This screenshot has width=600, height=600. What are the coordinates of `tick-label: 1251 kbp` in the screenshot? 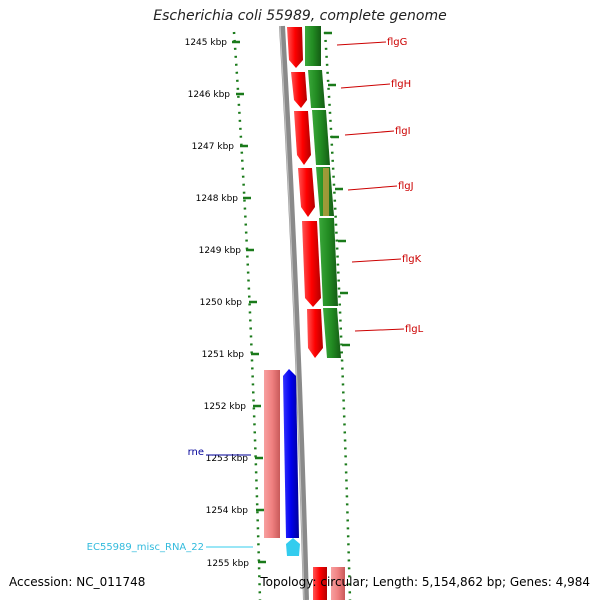 It's located at (223, 355).